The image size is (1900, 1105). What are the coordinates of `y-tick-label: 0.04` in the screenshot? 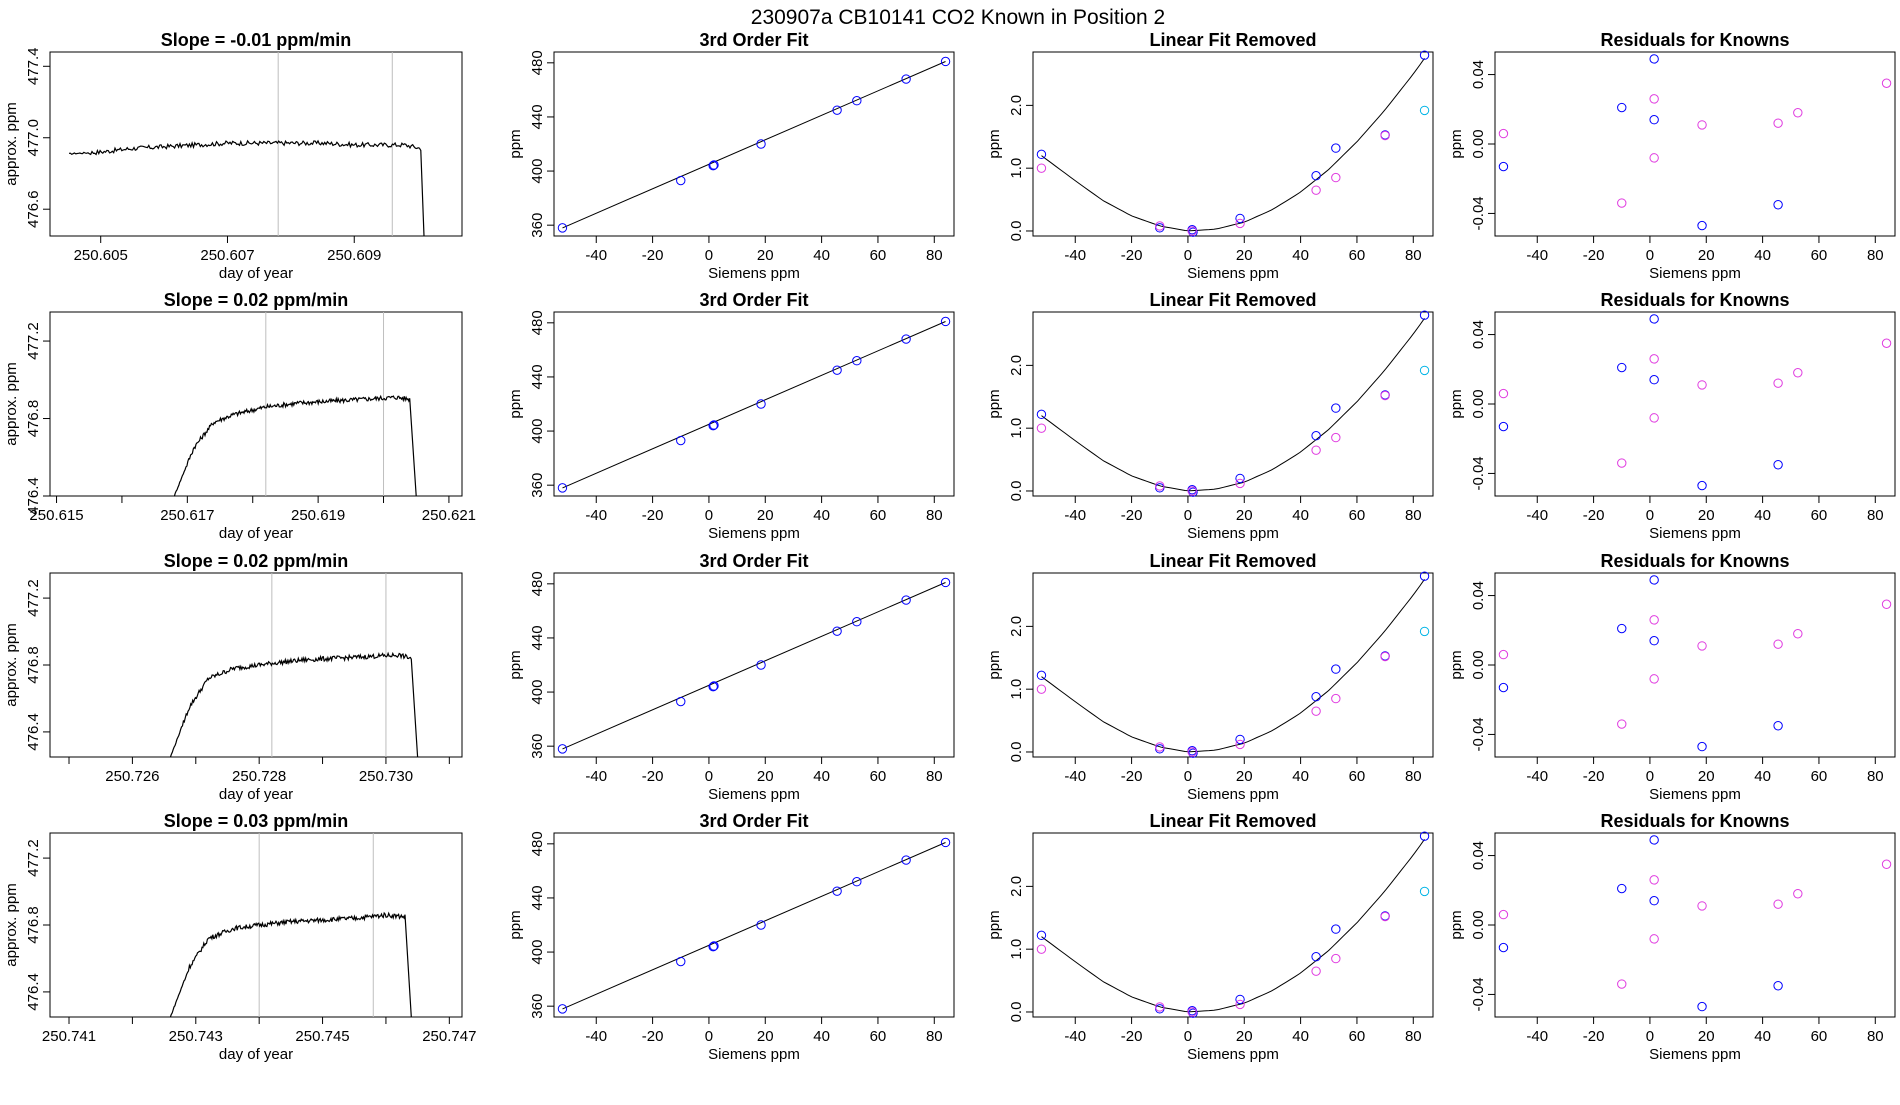 It's located at (1478, 855).